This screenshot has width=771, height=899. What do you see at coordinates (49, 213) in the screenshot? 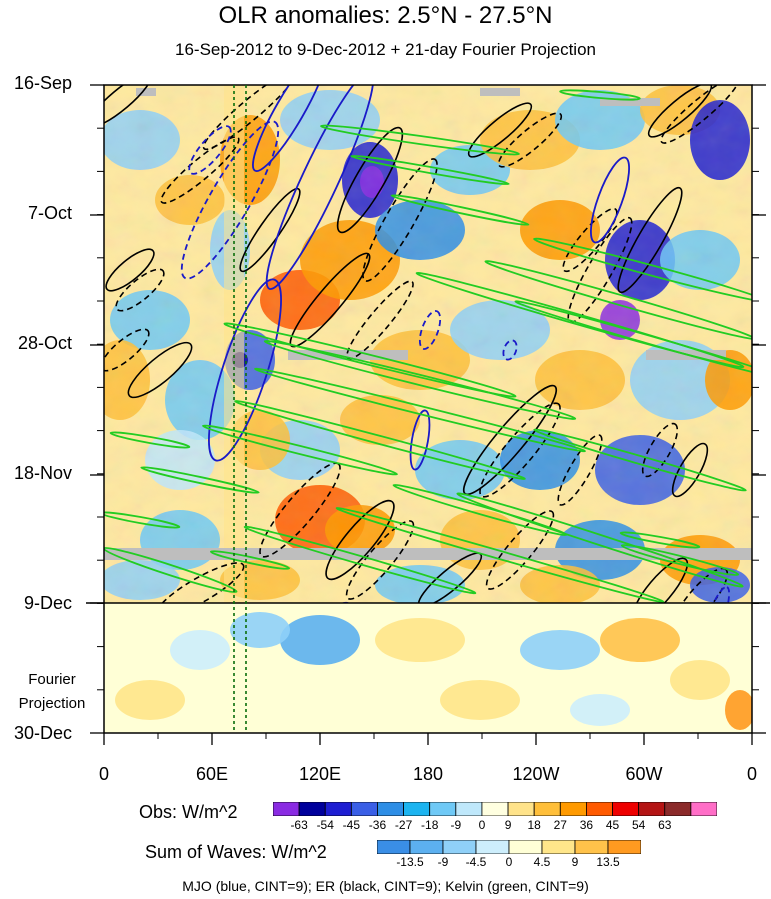
I see `y-tick-label: 7-Oct` at bounding box center [49, 213].